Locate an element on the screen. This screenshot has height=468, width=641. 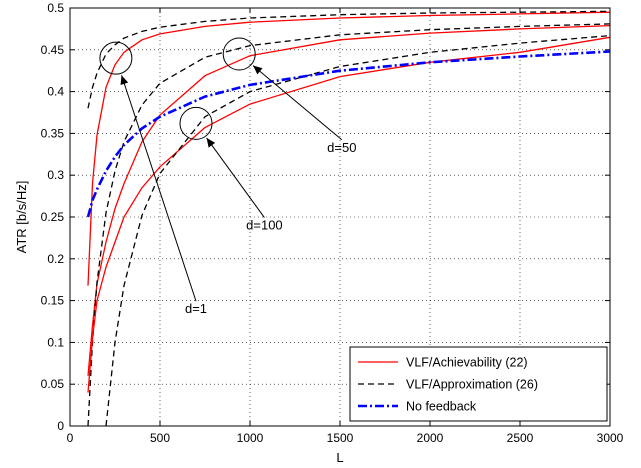
y-tick-label: 0.5 is located at coordinates (55, 8).